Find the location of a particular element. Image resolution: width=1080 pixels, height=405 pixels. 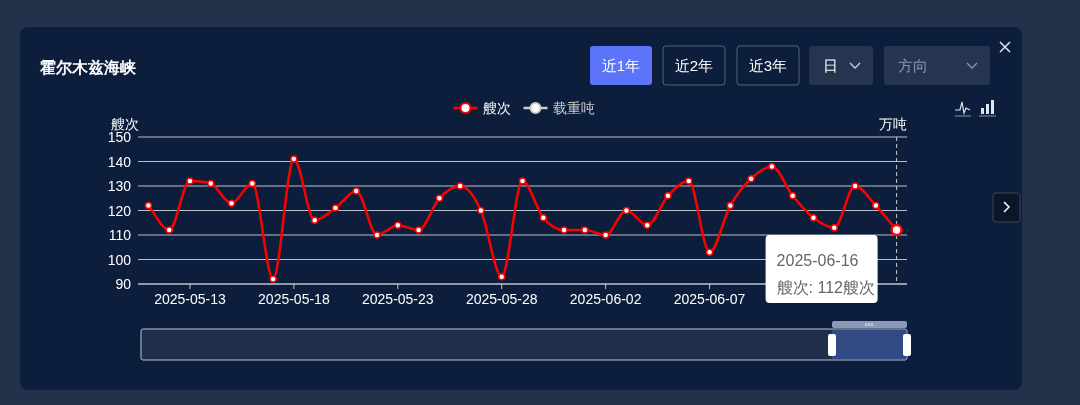

x-tick-label: 2025-05-13 is located at coordinates (190, 299).